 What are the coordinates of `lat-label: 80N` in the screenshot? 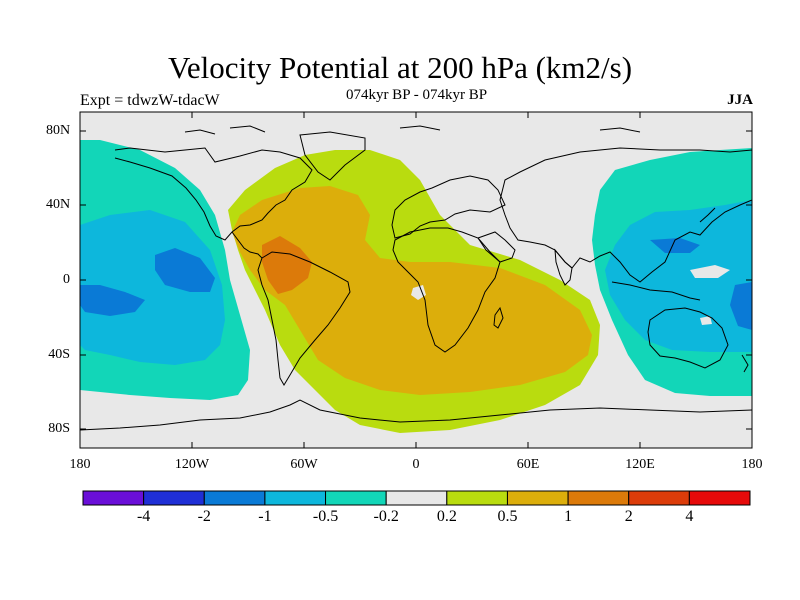 It's located at (58, 130).